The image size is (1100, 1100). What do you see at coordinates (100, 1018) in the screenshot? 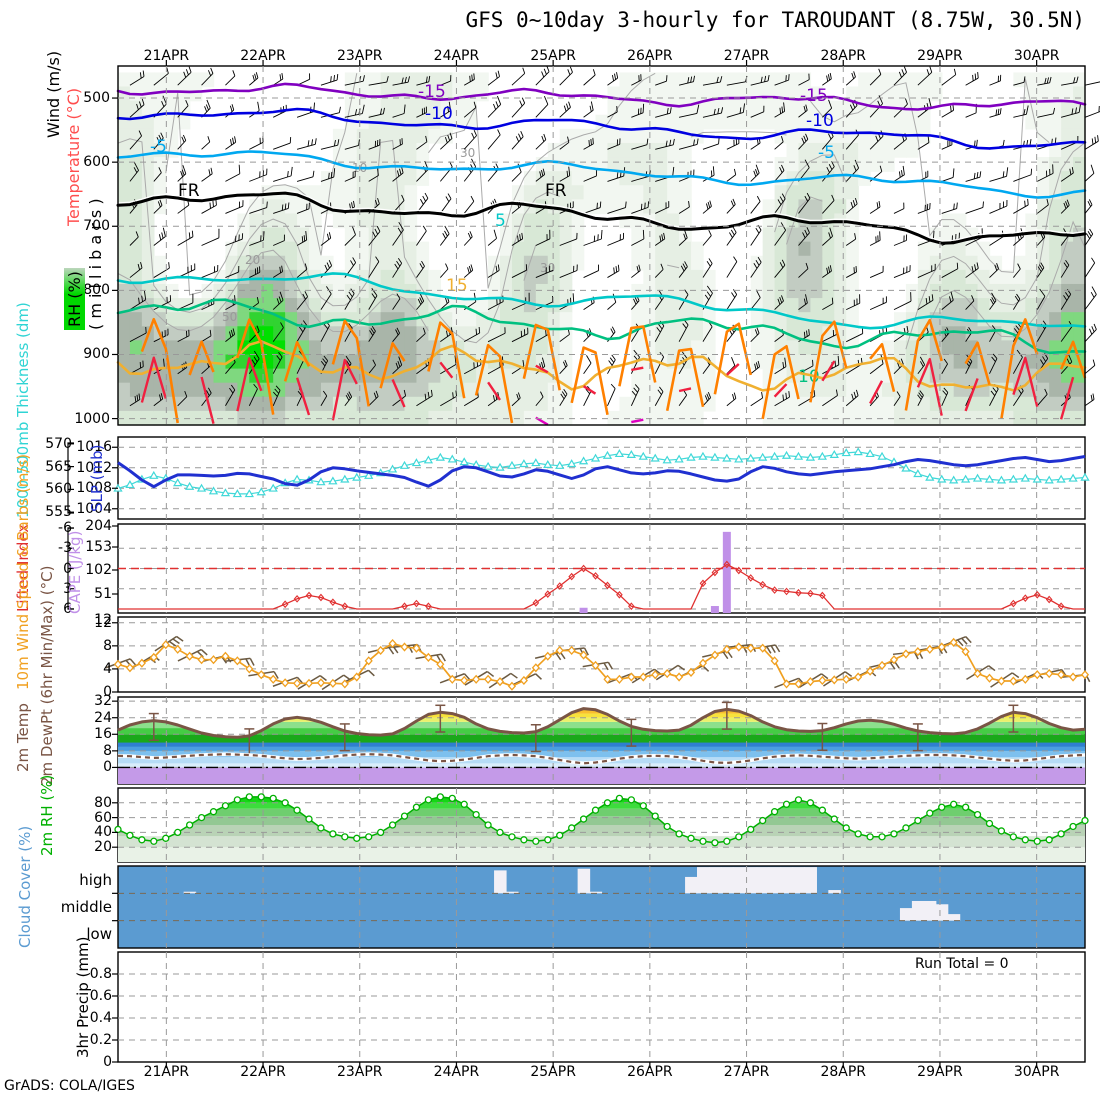
I see `ytick-04: 0.4` at bounding box center [100, 1018].